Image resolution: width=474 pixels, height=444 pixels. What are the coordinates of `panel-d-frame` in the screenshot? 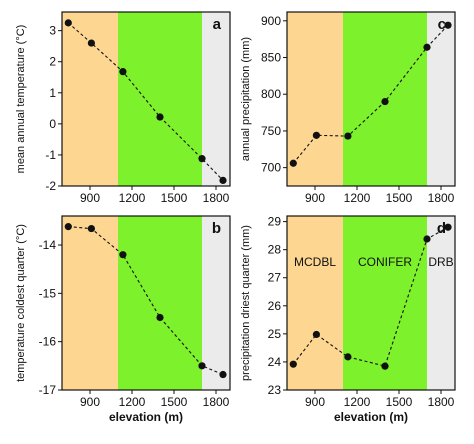 It's located at (371, 303).